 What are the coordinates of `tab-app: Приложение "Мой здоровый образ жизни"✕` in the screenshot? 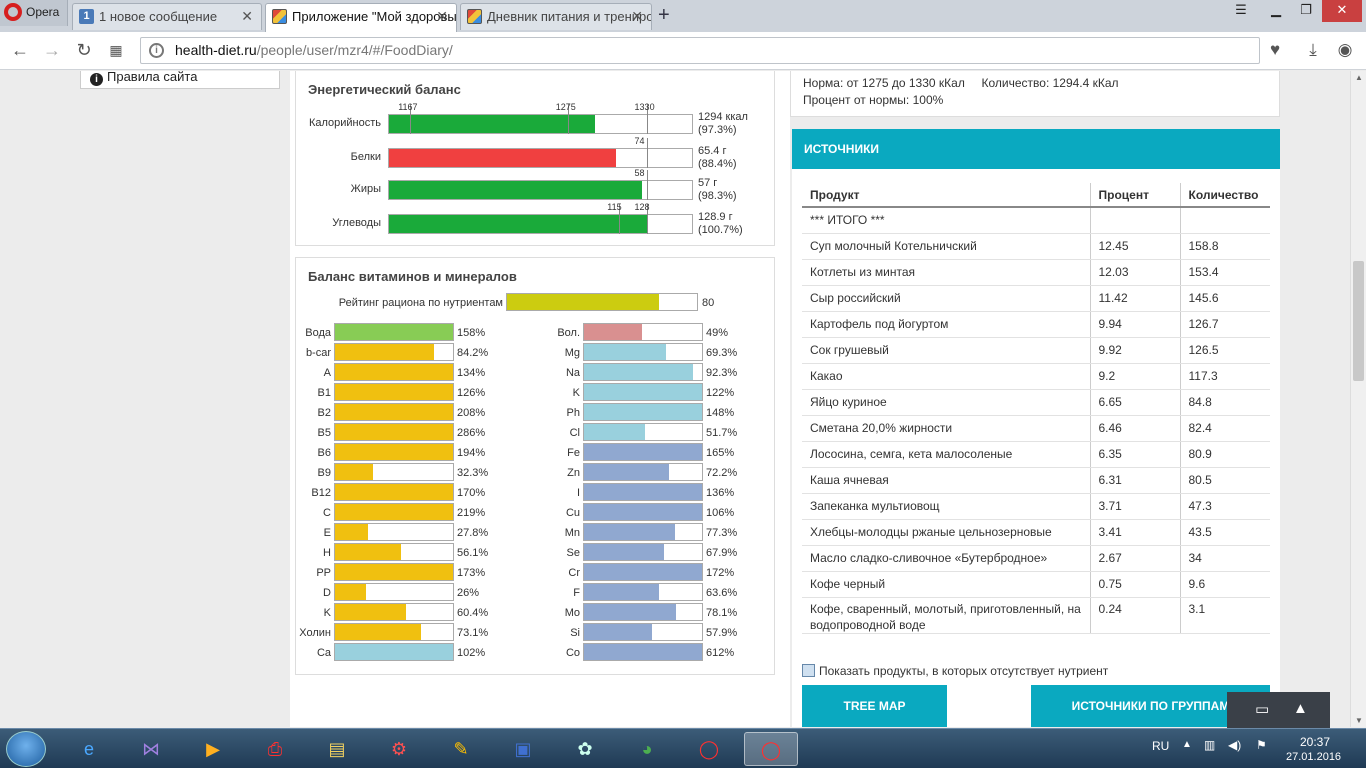 It's located at (361, 17).